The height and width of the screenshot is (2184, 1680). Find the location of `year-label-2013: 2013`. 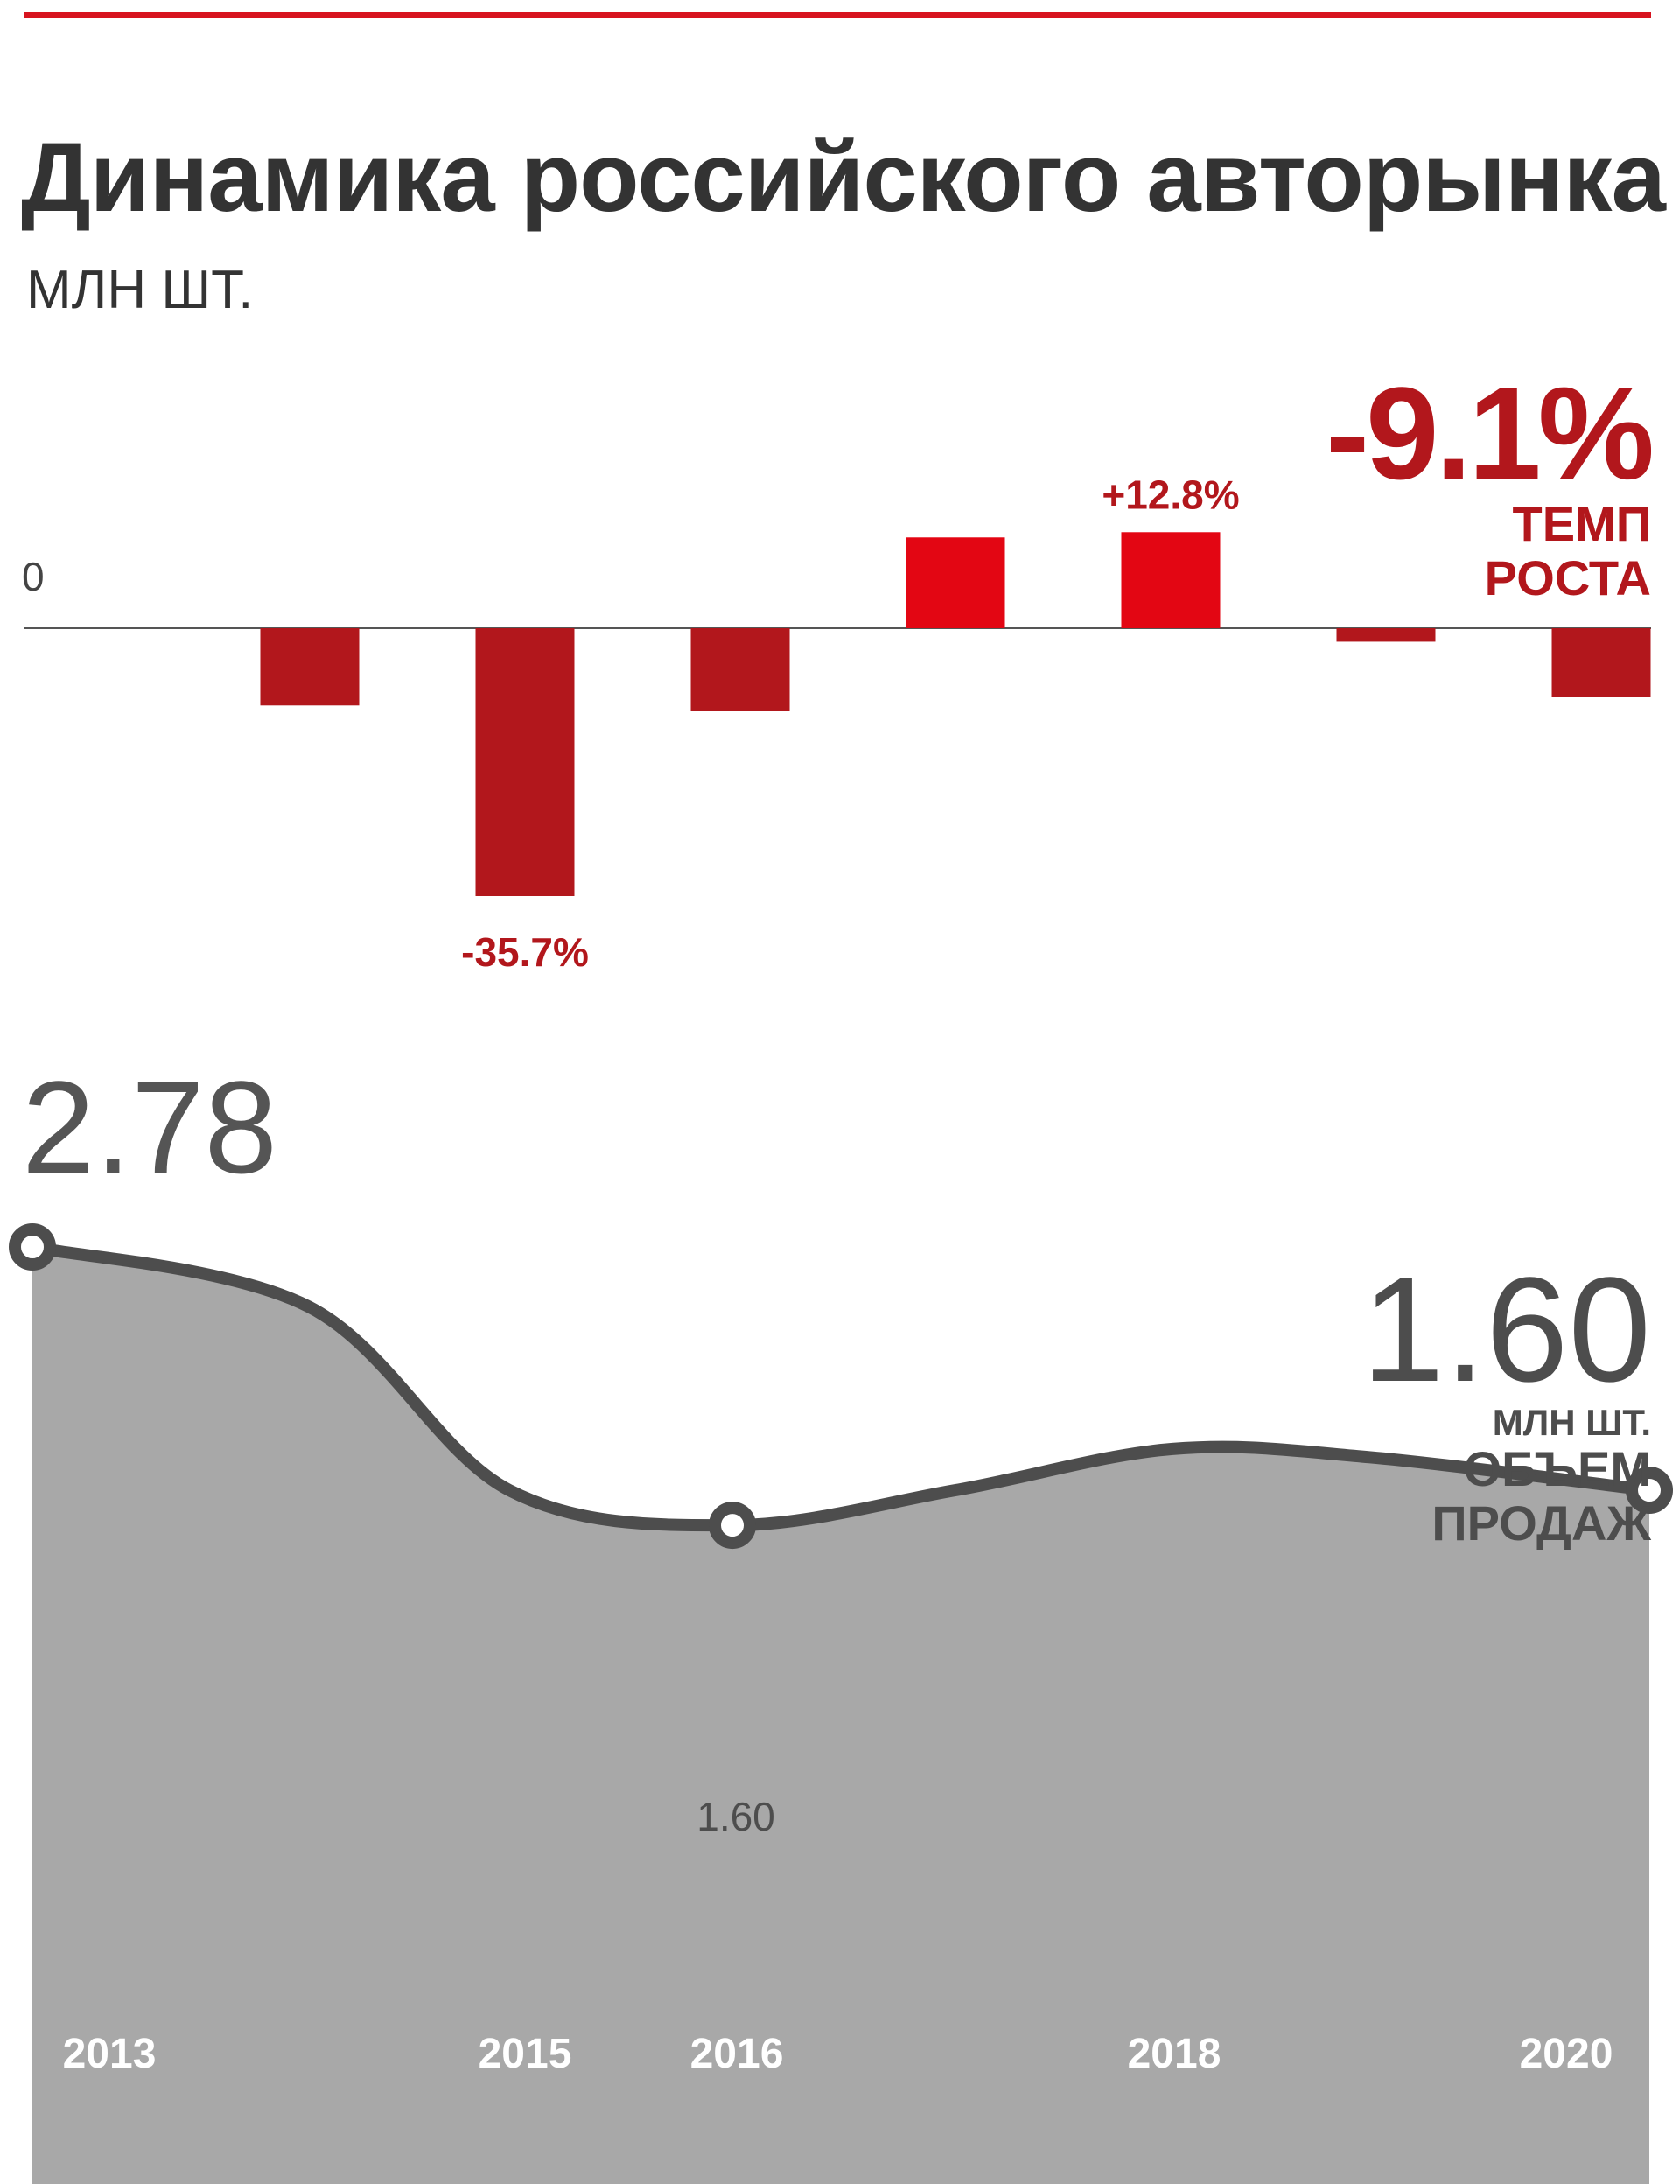

year-label-2013: 2013 is located at coordinates (110, 2054).